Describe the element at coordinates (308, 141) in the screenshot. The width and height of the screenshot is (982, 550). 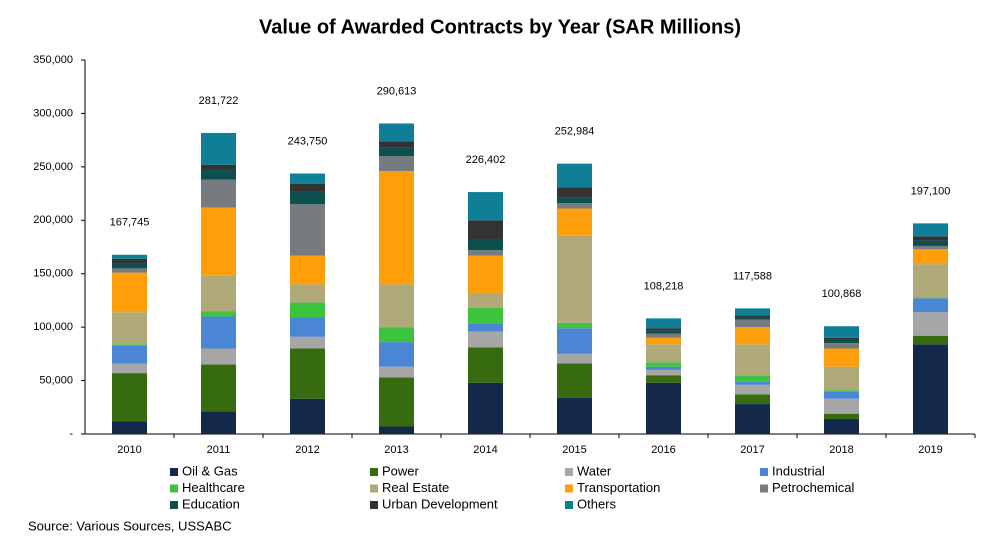
I see `total-label: 243,750` at that location.